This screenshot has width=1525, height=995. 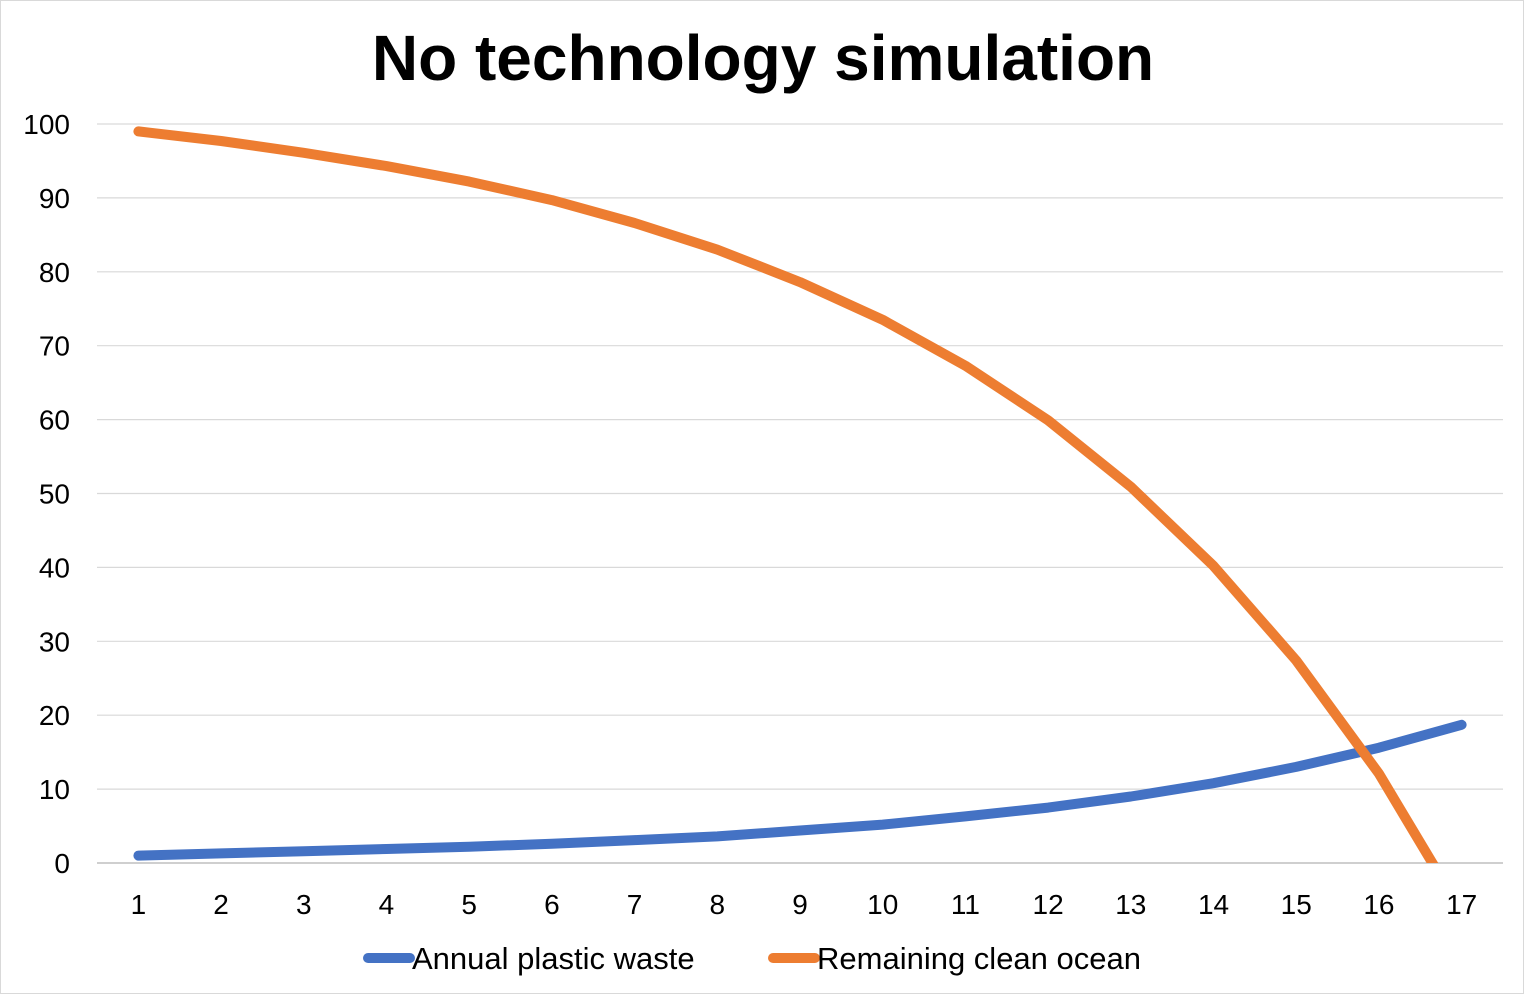 What do you see at coordinates (553, 958) in the screenshot?
I see `legend-label-annual-plastic-waste: Annual plastic waste` at bounding box center [553, 958].